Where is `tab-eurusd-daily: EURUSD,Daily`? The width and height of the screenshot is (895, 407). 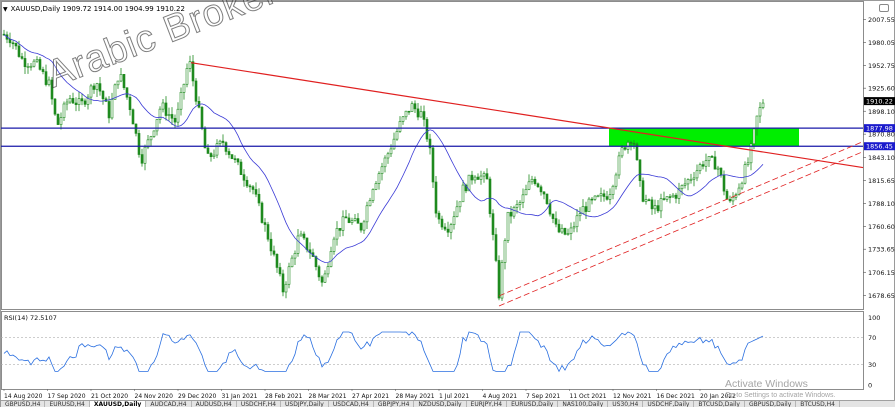
tab-eurusd-daily: EURUSD,Daily is located at coordinates (533, 404).